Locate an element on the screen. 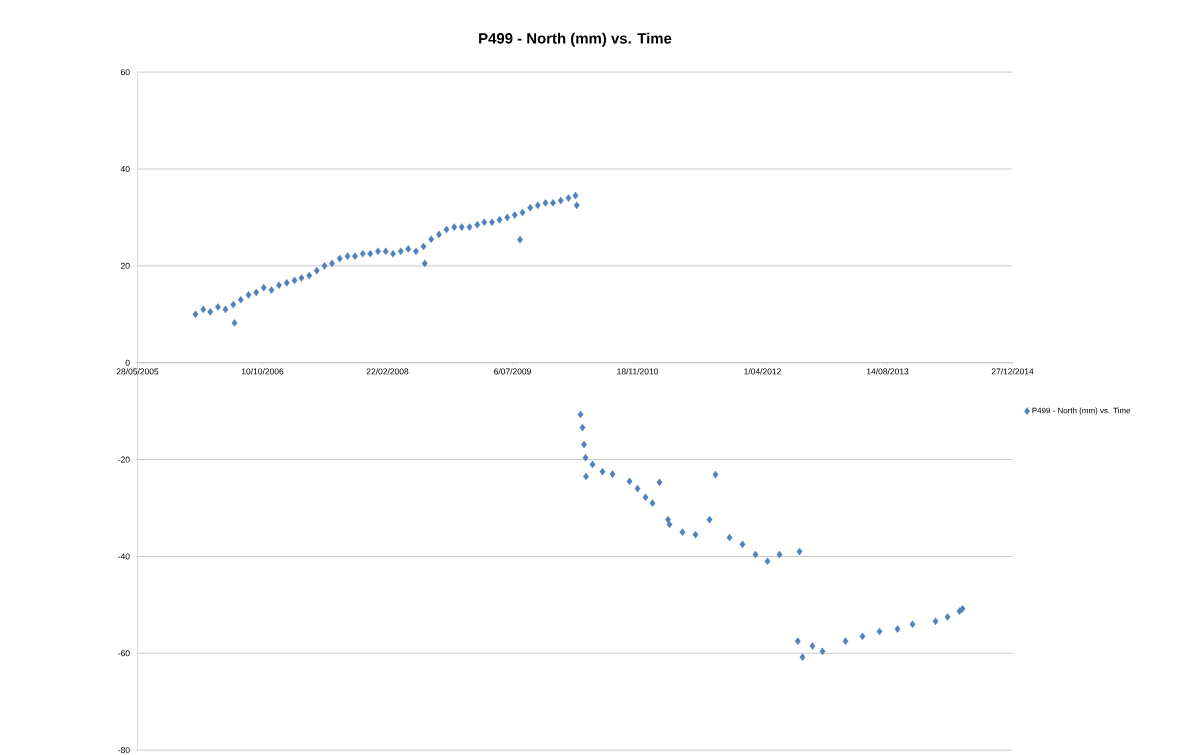 This screenshot has width=1179, height=755. x-tick-label: 22/02/2008 is located at coordinates (387, 371).